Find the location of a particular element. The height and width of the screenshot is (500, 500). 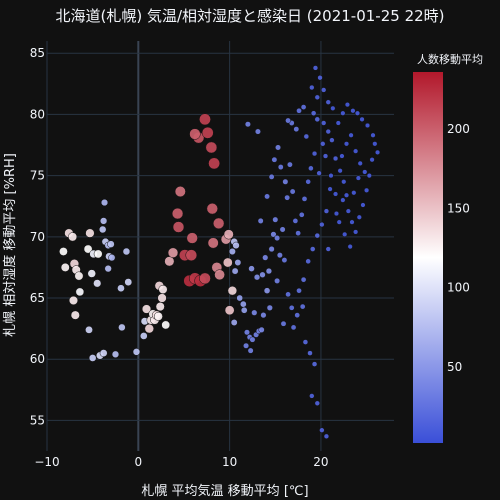

colorbar is located at coordinates (428, 257).